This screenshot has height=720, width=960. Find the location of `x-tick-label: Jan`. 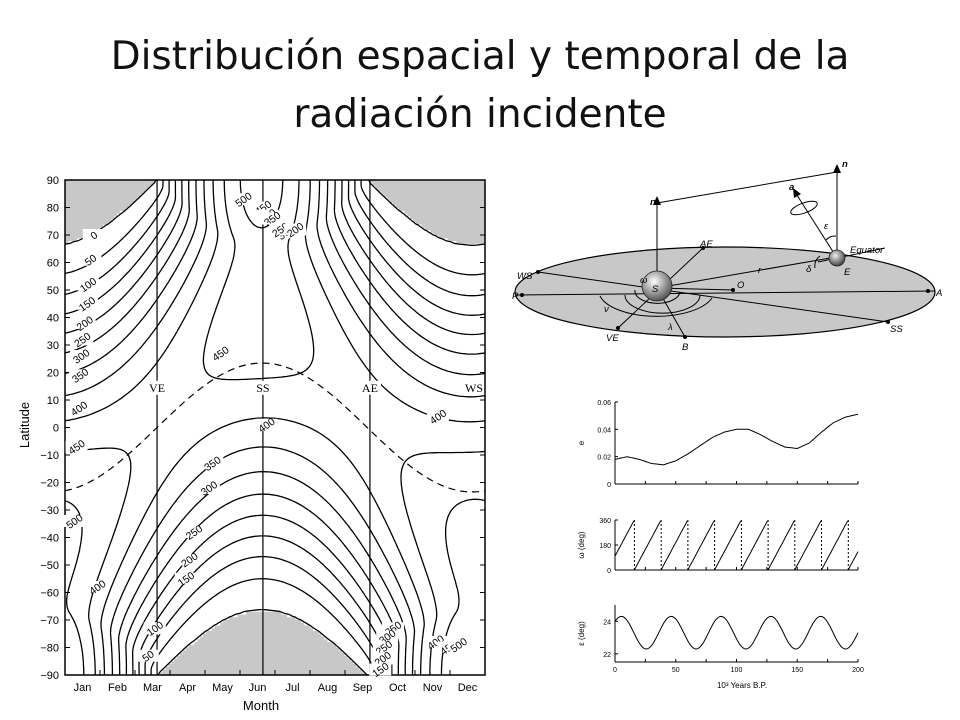

x-tick-label: Jan is located at coordinates (83, 688).